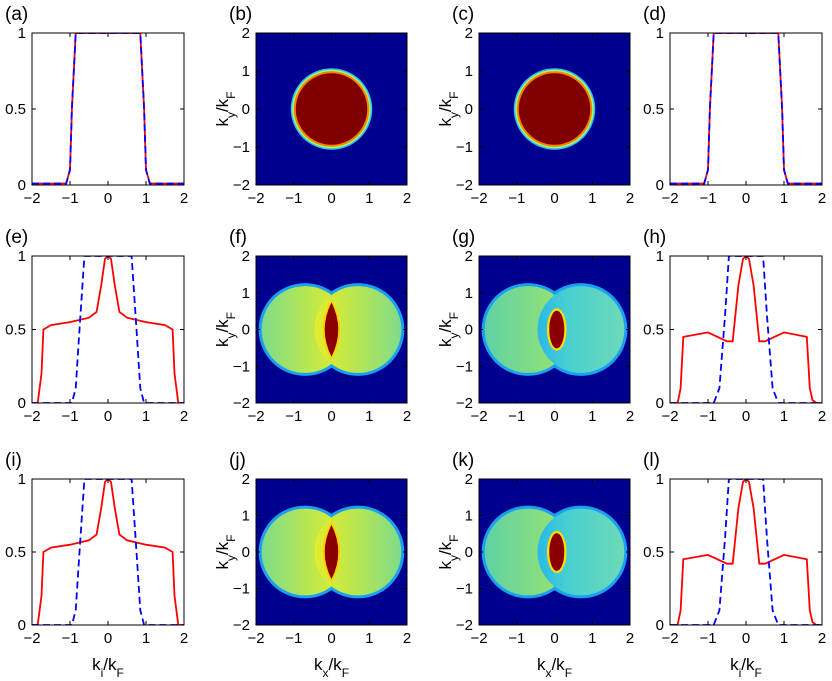  What do you see at coordinates (463, 460) in the screenshot?
I see `panel-label: (k)` at bounding box center [463, 460].